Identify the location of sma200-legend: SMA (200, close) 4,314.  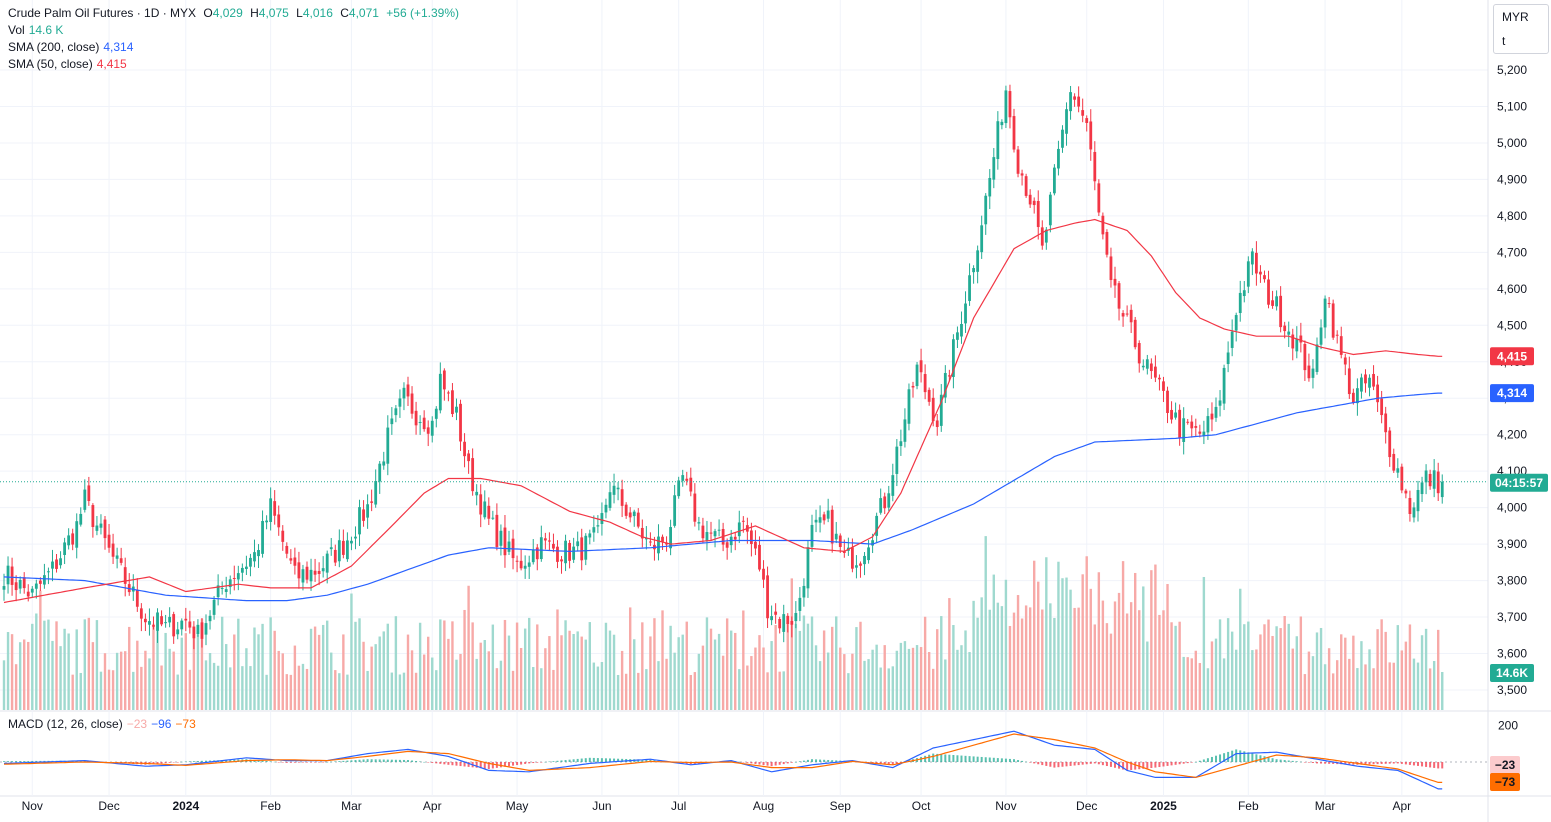
(72, 47).